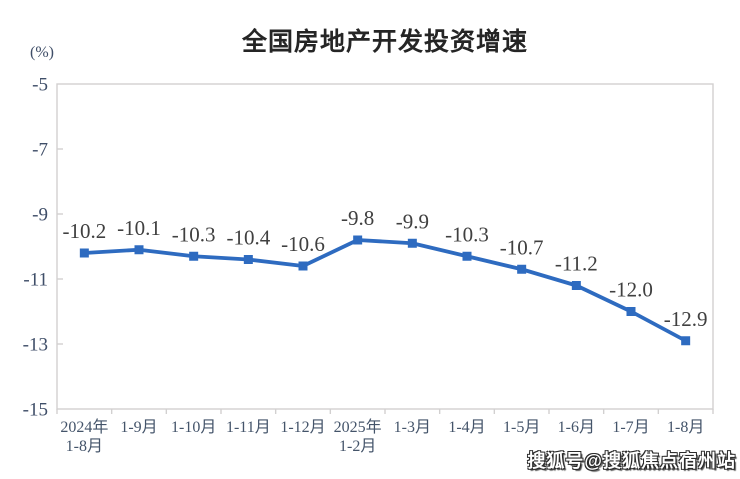 The height and width of the screenshot is (479, 740). What do you see at coordinates (576, 427) in the screenshot?
I see `x-axis-category-label: 1-6月` at bounding box center [576, 427].